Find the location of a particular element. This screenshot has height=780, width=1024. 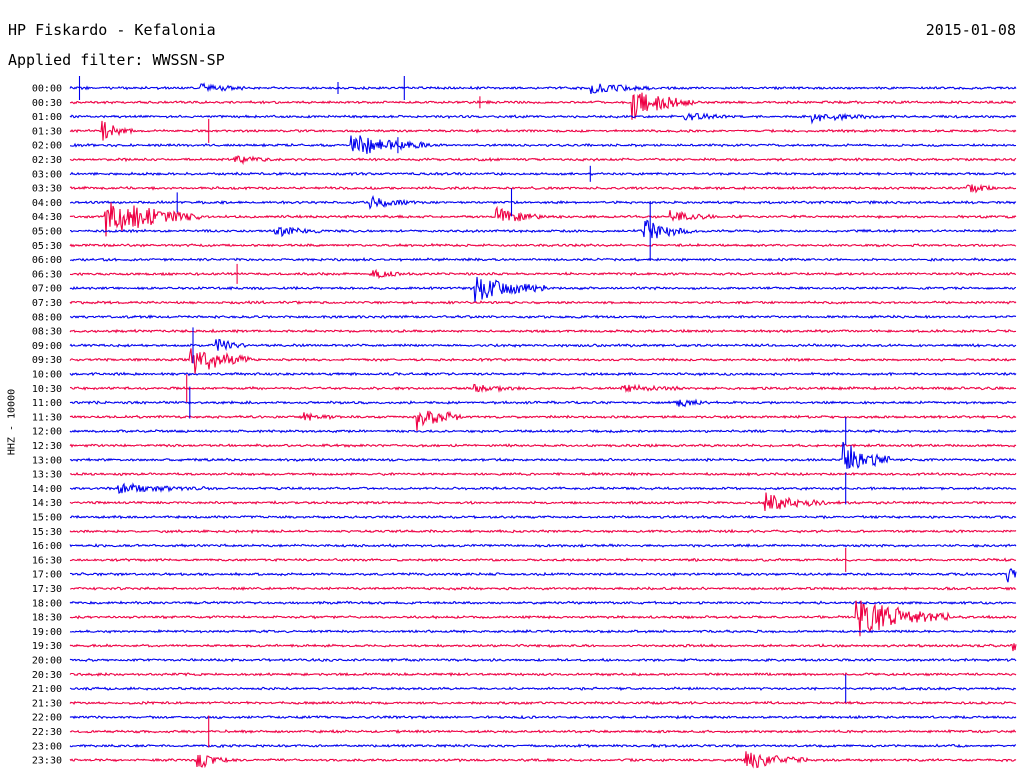

time-tick-label: 15:00 is located at coordinates (47, 518).